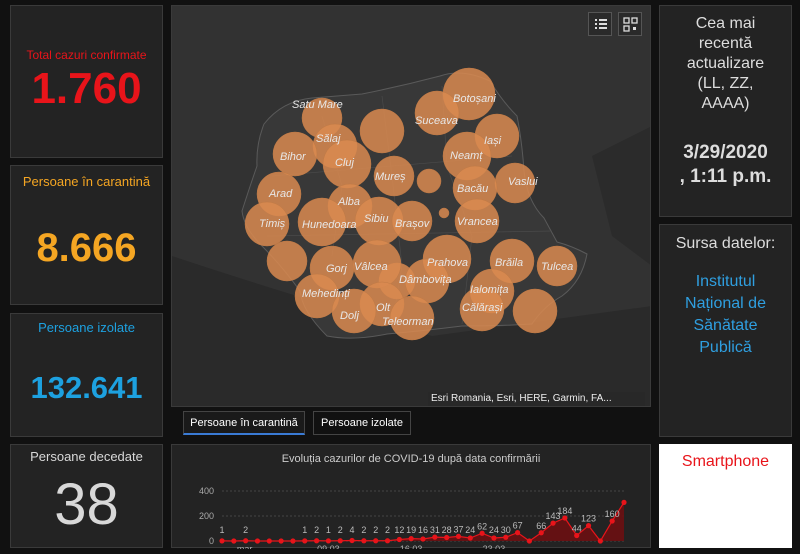  I want to click on data-source-link: Institutul Național de Sănătate Publică, so click(725, 315).